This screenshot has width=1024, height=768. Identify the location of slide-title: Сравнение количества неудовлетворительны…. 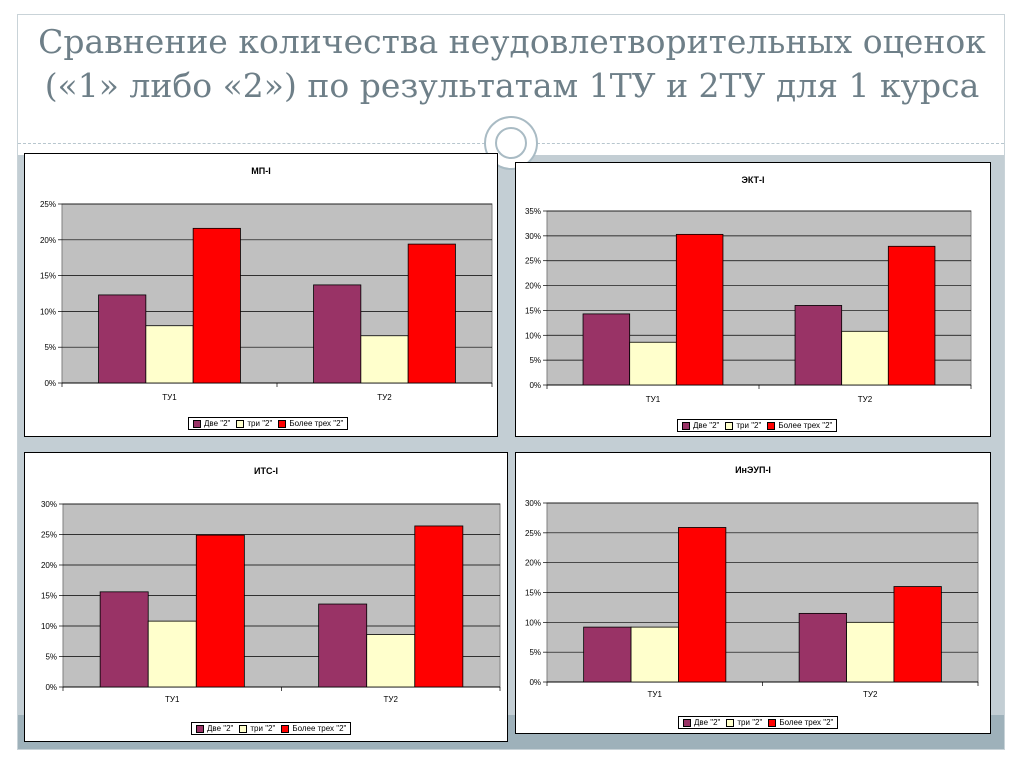
(512, 64).